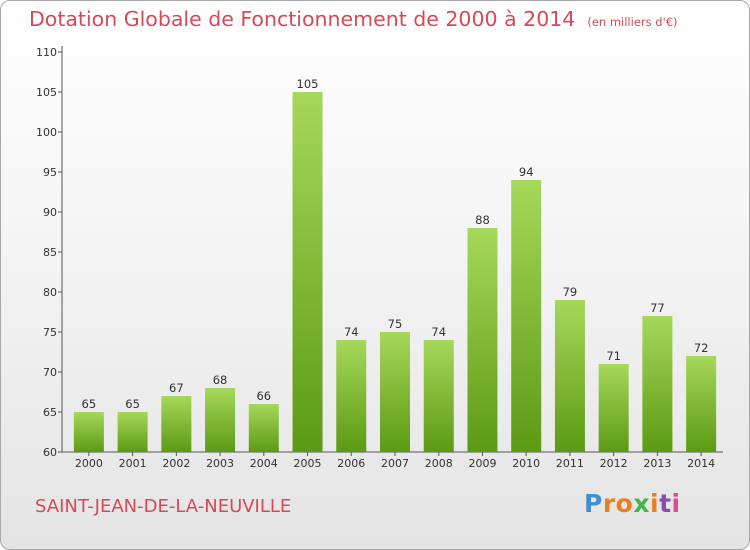 This screenshot has height=550, width=750. What do you see at coordinates (439, 463) in the screenshot?
I see `x-tick-label: 2008` at bounding box center [439, 463].